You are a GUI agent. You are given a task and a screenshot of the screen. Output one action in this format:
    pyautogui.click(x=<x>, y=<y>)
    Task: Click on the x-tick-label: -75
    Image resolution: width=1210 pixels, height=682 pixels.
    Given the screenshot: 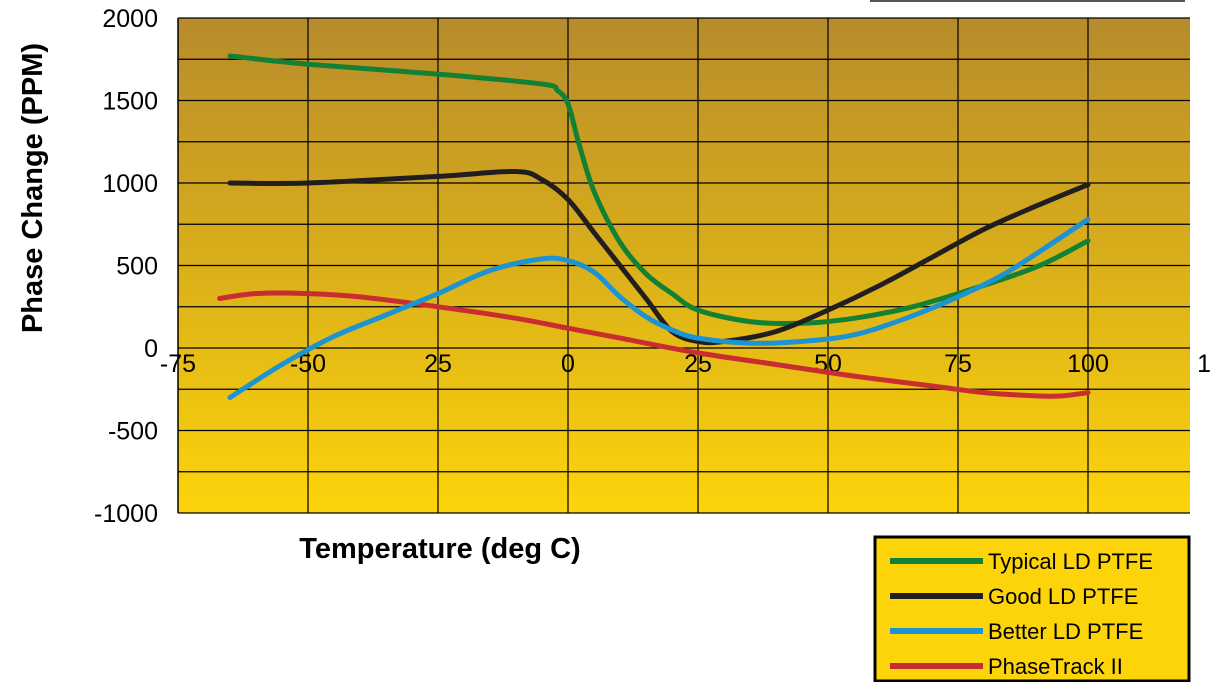 What is the action you would take?
    pyautogui.click(x=178, y=364)
    